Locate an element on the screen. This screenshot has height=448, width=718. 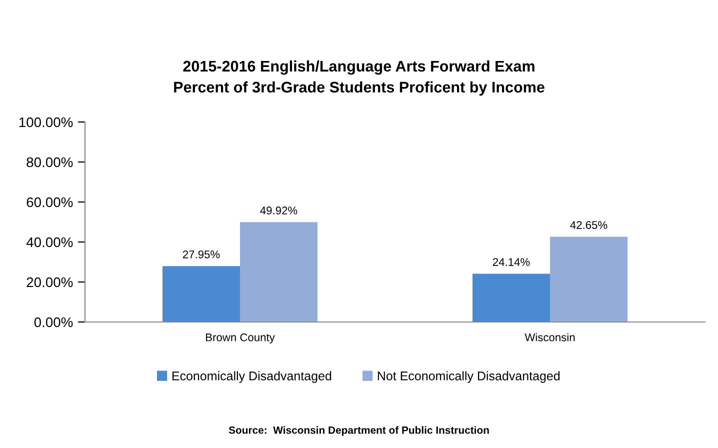
chart-title: 2015-2016 English/Language Arts Forward Exam Percent of 3rd-Grade Students Proficent by Income is located at coordinates (359, 78).